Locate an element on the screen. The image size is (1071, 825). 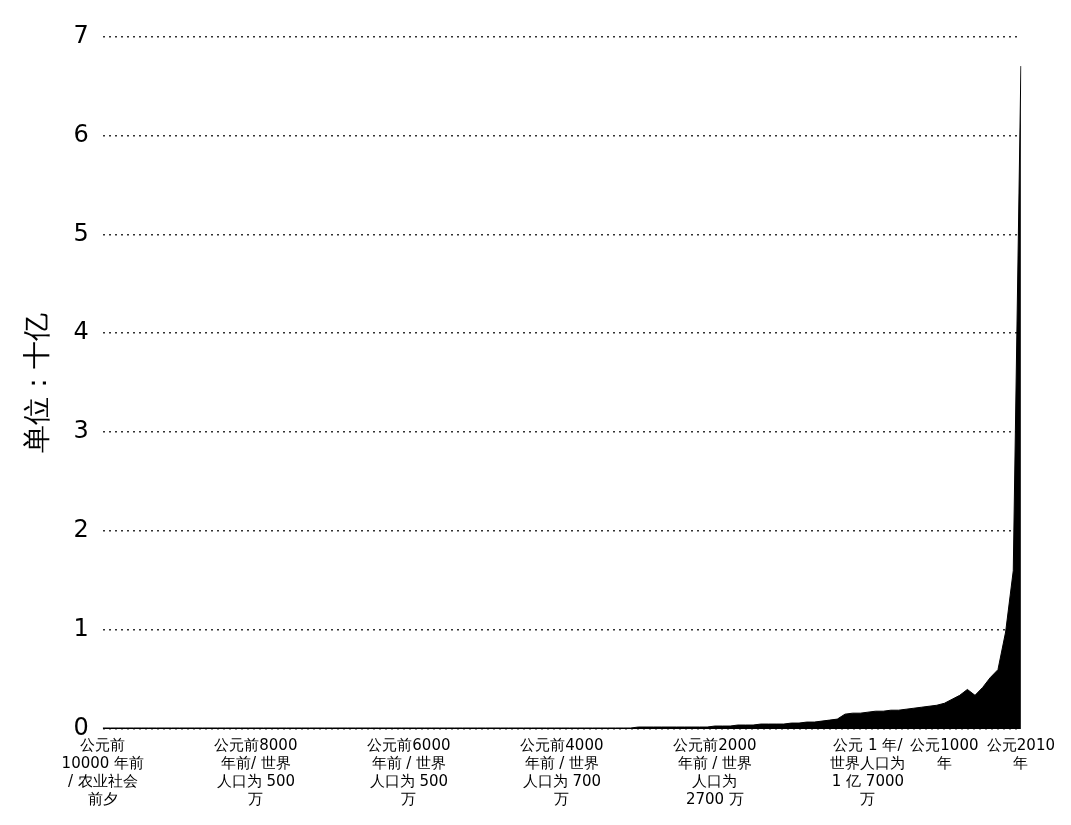
x-tick-label: 公元2010 年 is located at coordinates (1021, 753).